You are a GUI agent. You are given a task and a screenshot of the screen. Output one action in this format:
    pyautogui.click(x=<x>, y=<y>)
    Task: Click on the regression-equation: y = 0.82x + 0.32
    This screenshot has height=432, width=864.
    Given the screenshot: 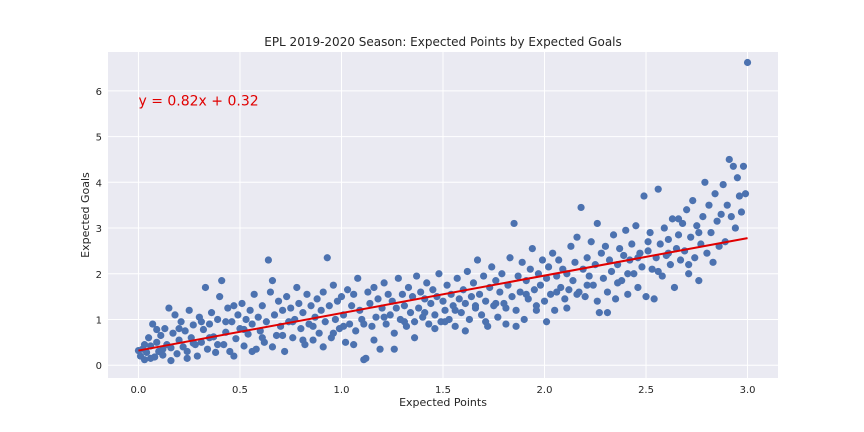 What is the action you would take?
    pyautogui.click(x=198, y=101)
    